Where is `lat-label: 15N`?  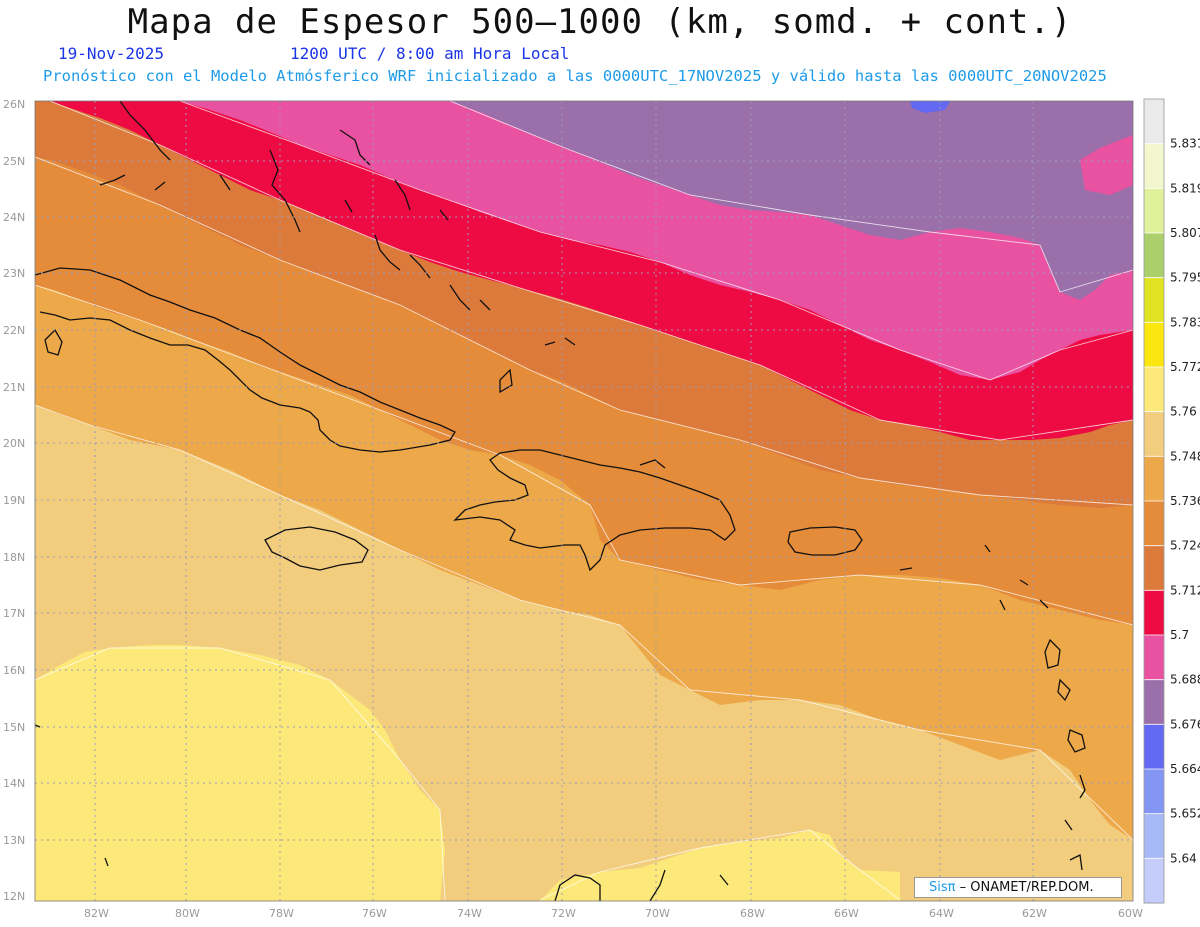
lat-label: 15N is located at coordinates (14, 727).